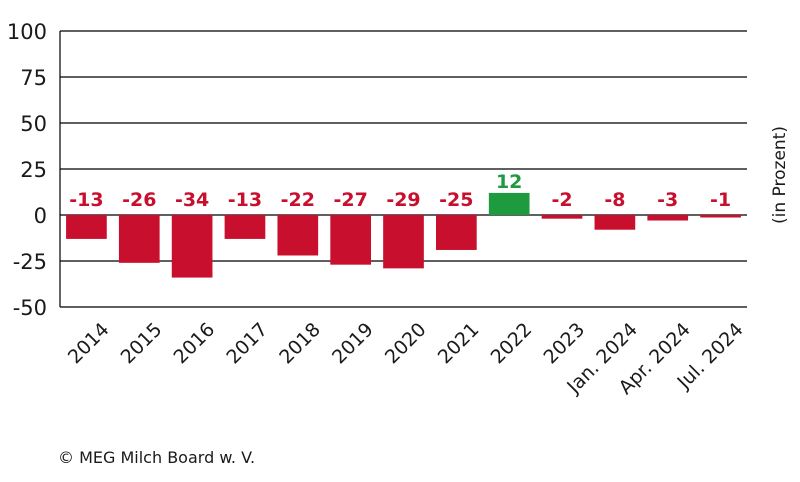 The height and width of the screenshot is (482, 800). Describe the element at coordinates (353, 344) in the screenshot. I see `x-category-label: 2019` at that location.